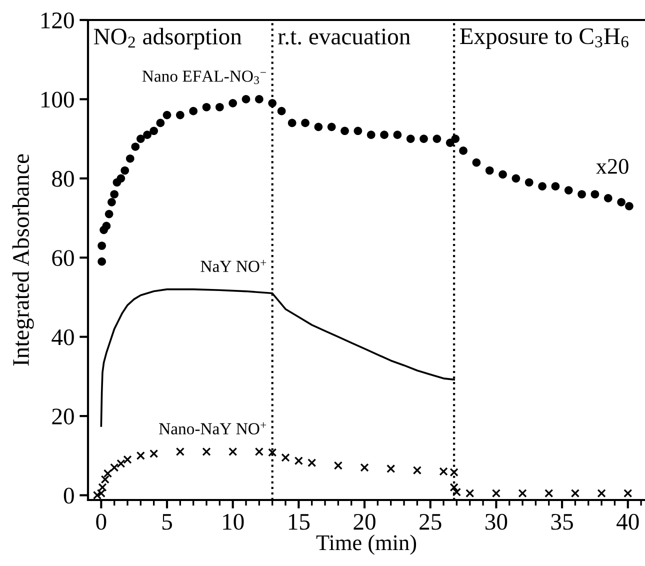  I want to click on x-tick-label: 0, so click(101, 522).